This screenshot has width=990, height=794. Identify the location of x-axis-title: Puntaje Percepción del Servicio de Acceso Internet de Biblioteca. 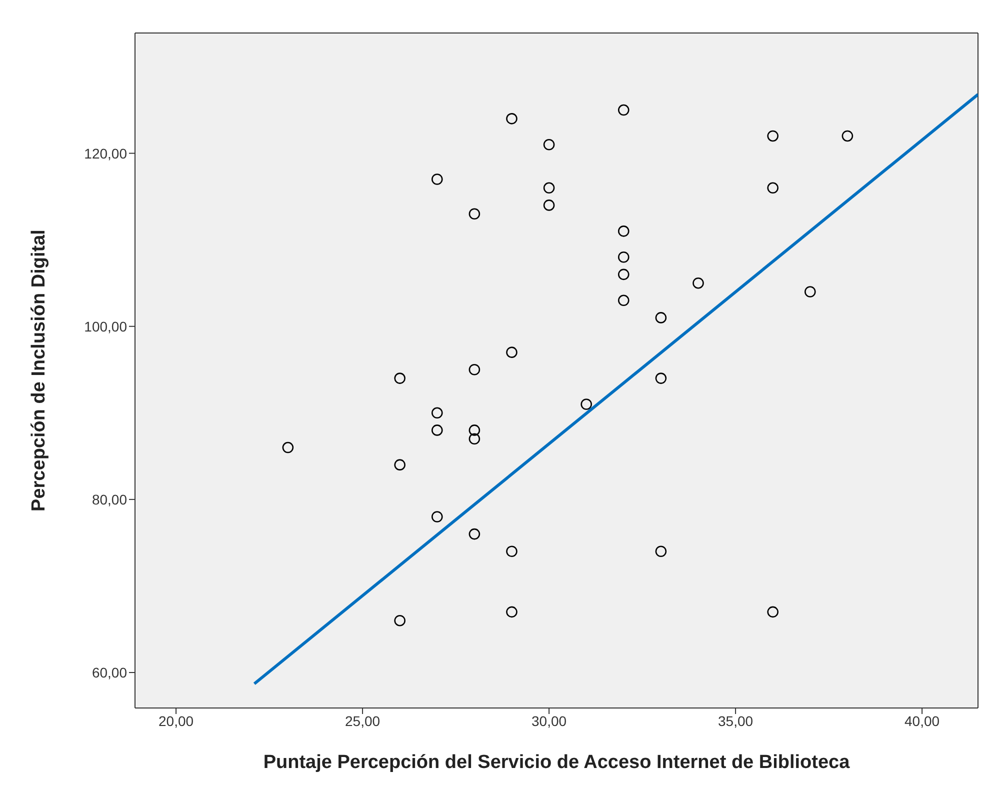
(556, 762).